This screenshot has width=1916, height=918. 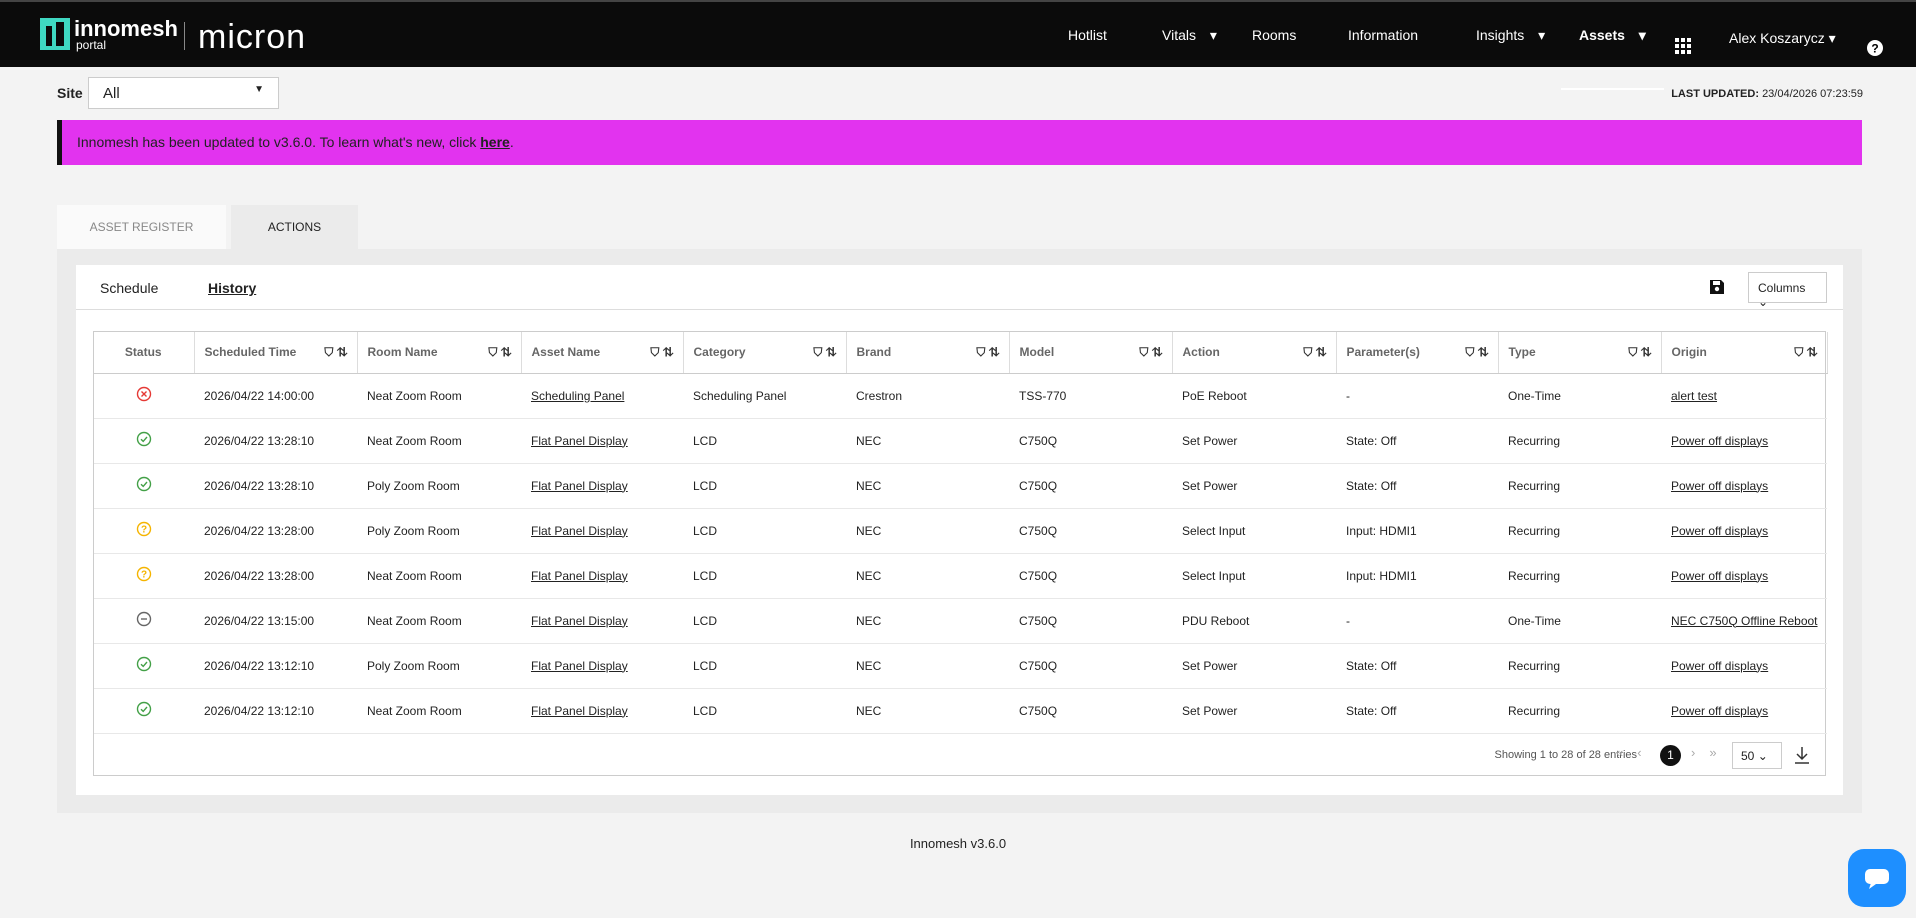 What do you see at coordinates (143, 574) in the screenshot?
I see `status-icon: ?` at bounding box center [143, 574].